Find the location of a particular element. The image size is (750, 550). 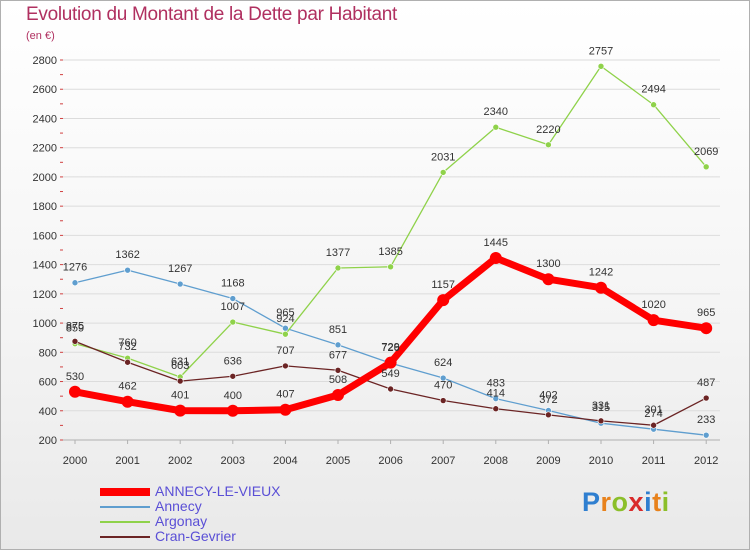

legend-swatch is located at coordinates (125, 507).